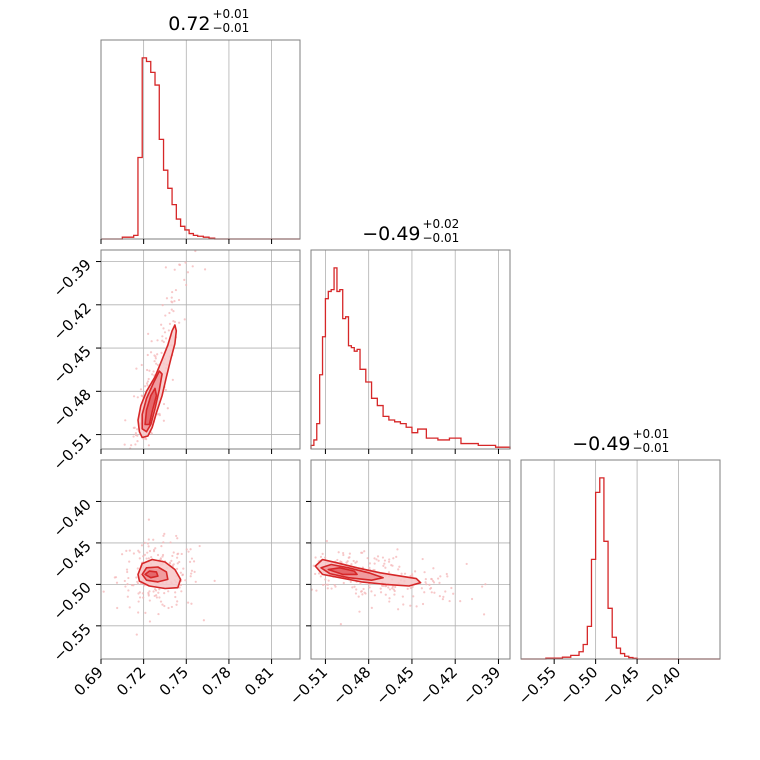 The width and height of the screenshot is (760, 760). I want to click on x-tick-label: −0.50, so click(578, 685).